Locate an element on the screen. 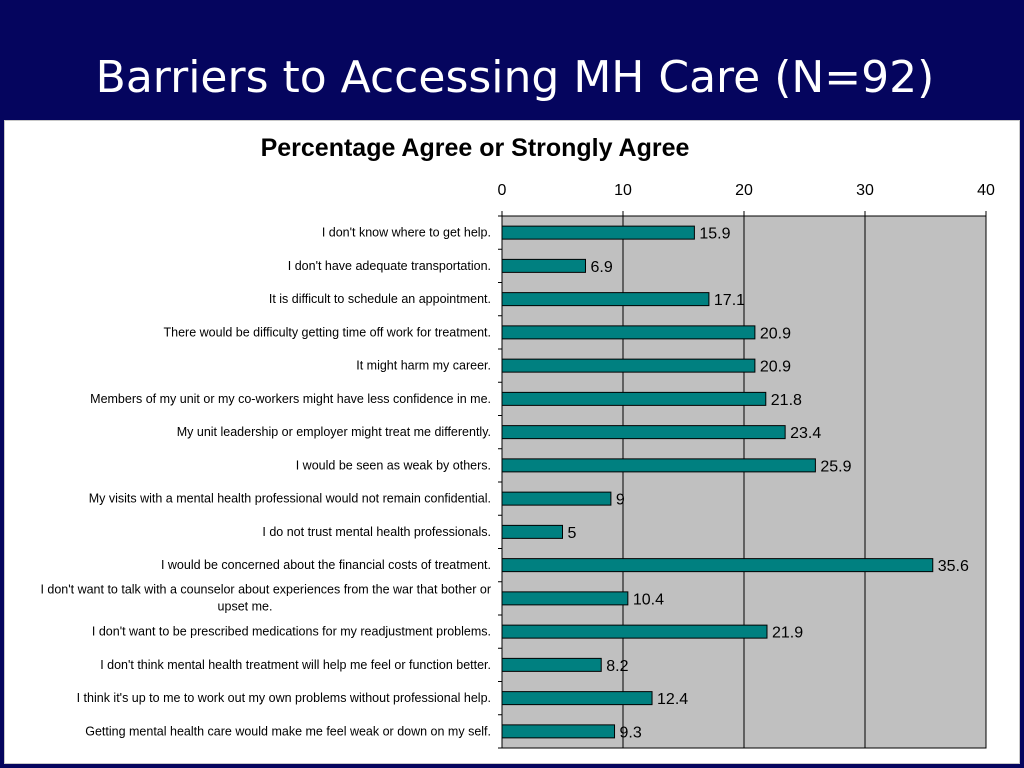 This screenshot has height=768, width=1024. data-label: 12.4 is located at coordinates (672, 699).